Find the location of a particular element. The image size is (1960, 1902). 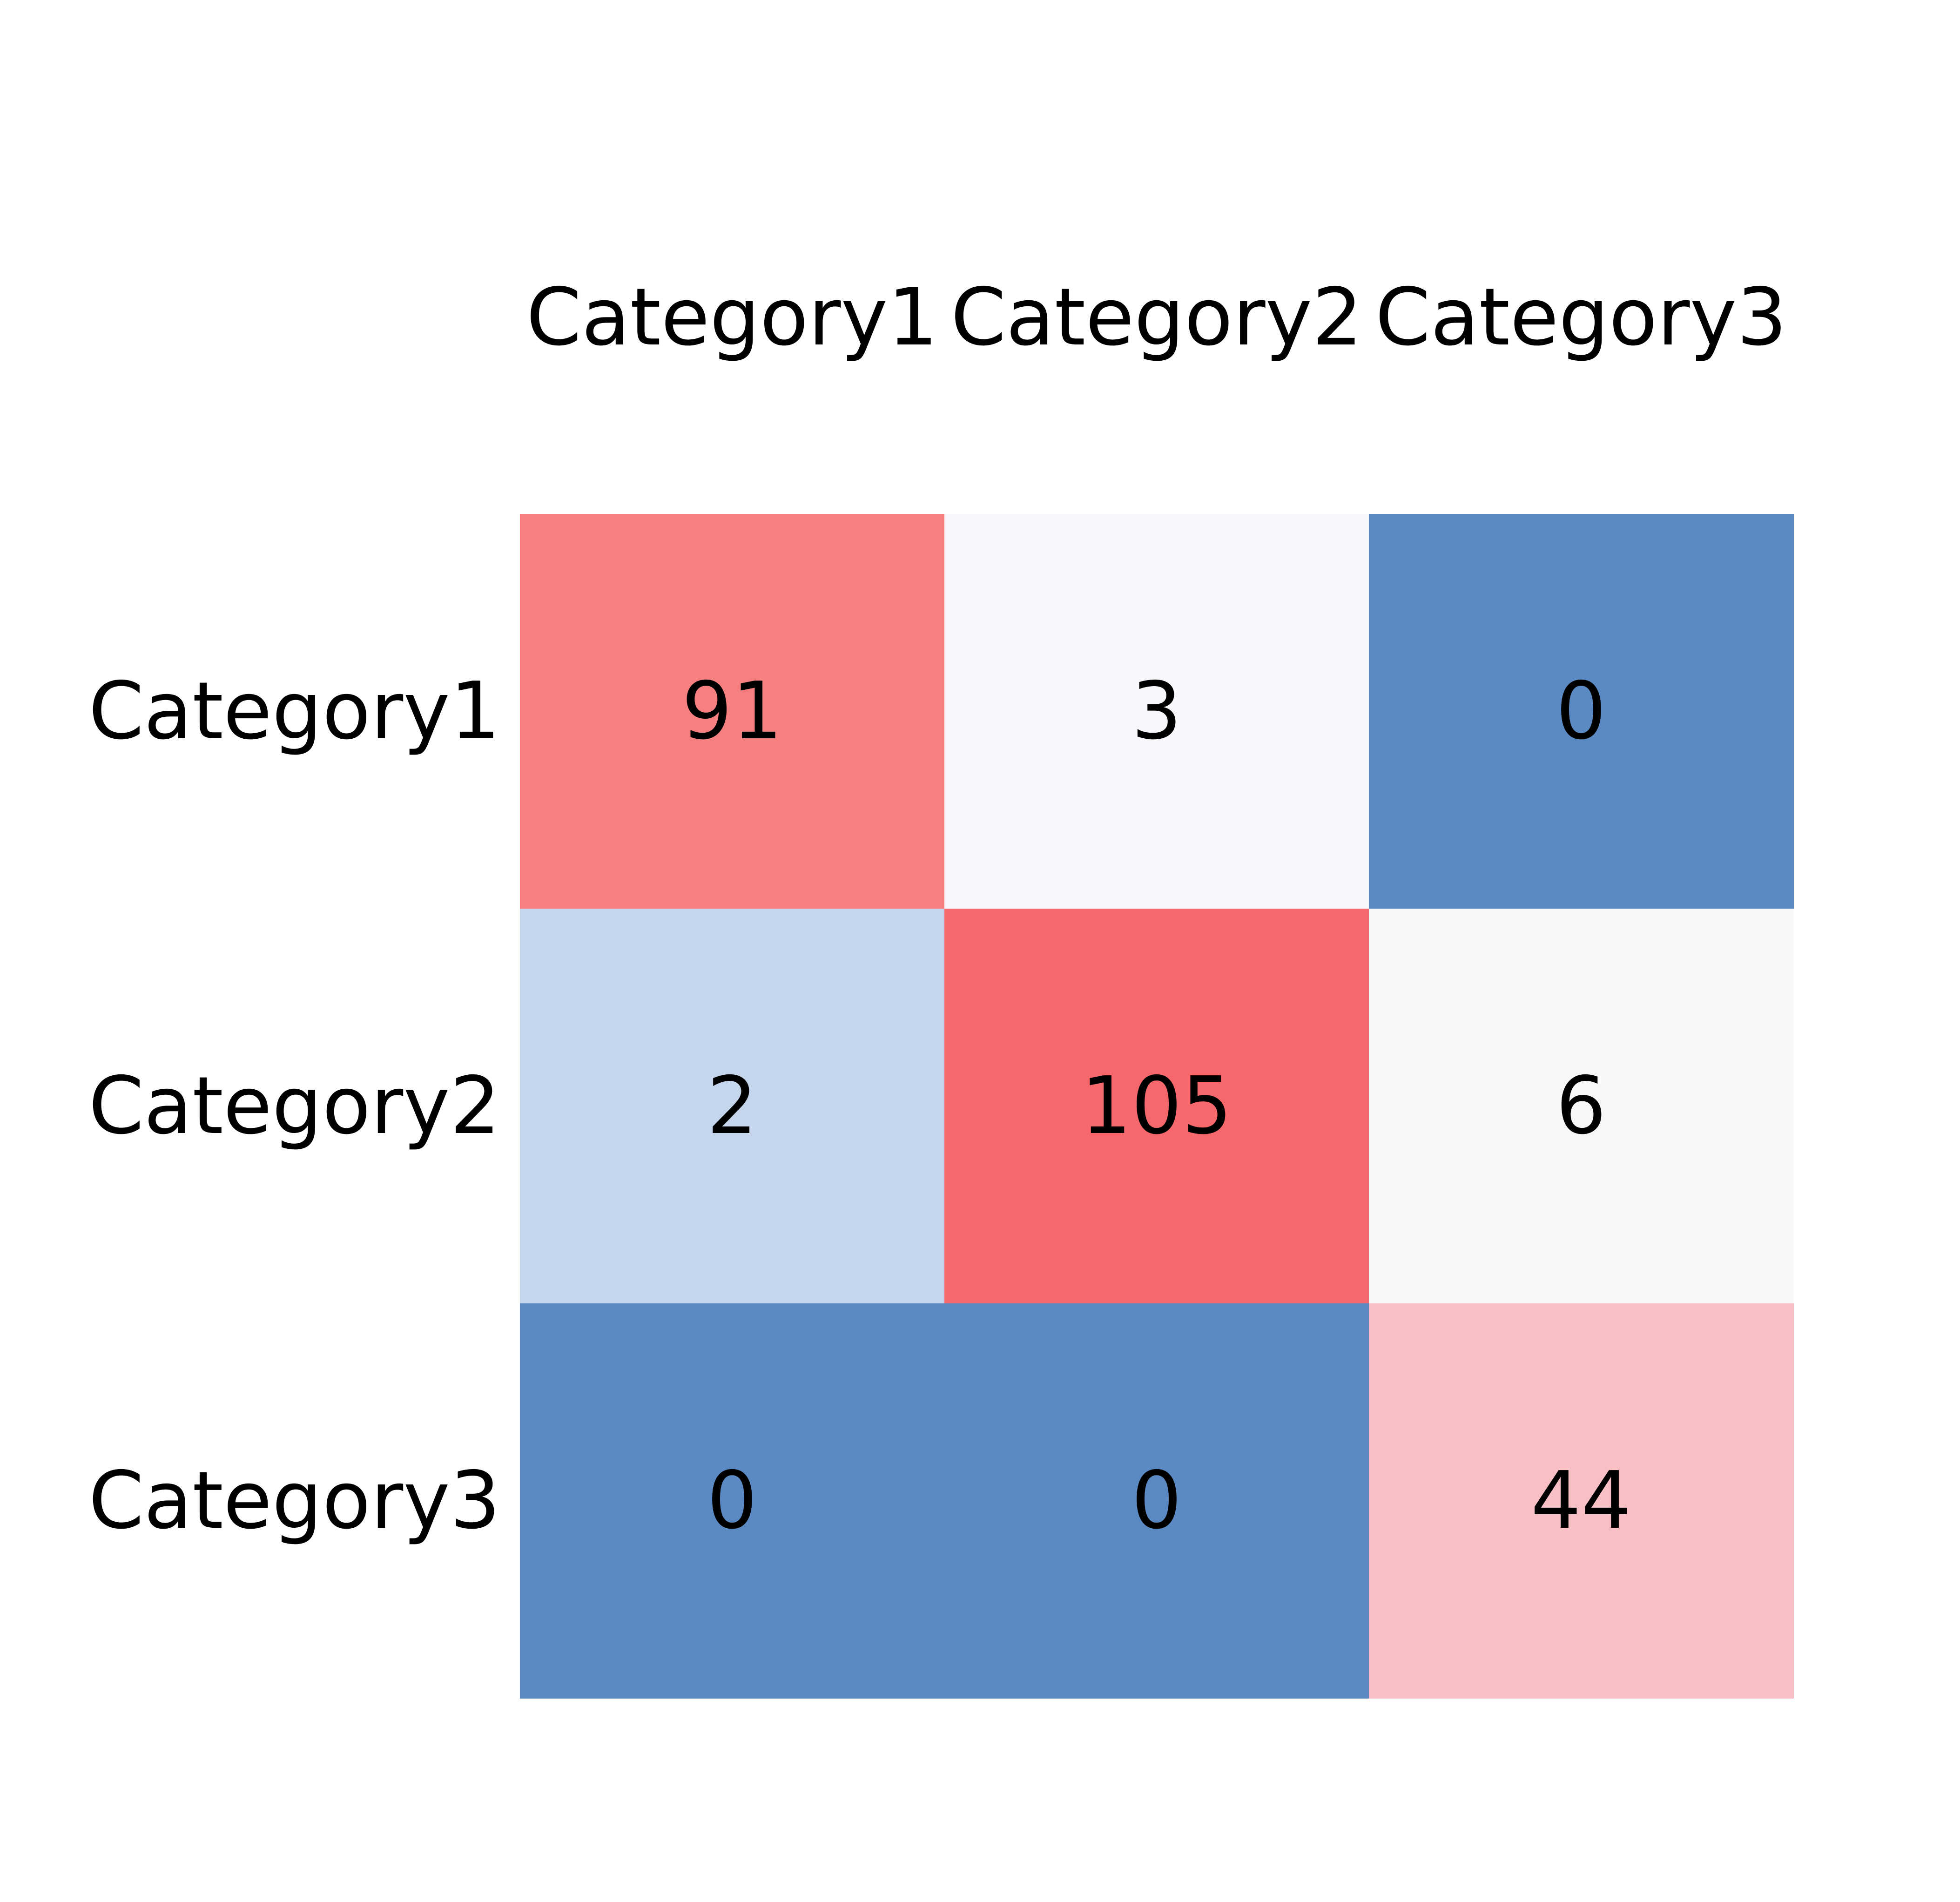

x-tick-labels: Category1 Category2 Category3 is located at coordinates (1156, 317).